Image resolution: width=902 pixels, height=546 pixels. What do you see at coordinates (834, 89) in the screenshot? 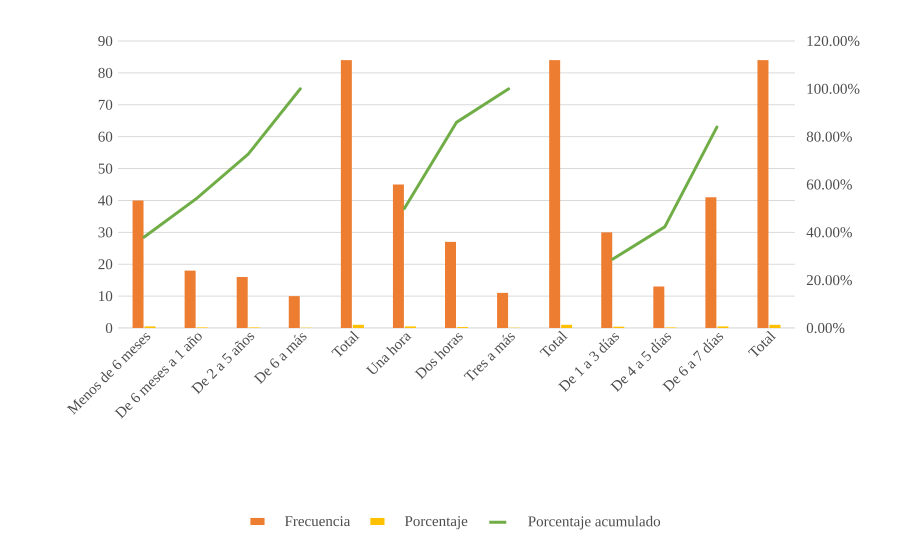
I see `y2-tick-label: 100.00%` at bounding box center [834, 89].